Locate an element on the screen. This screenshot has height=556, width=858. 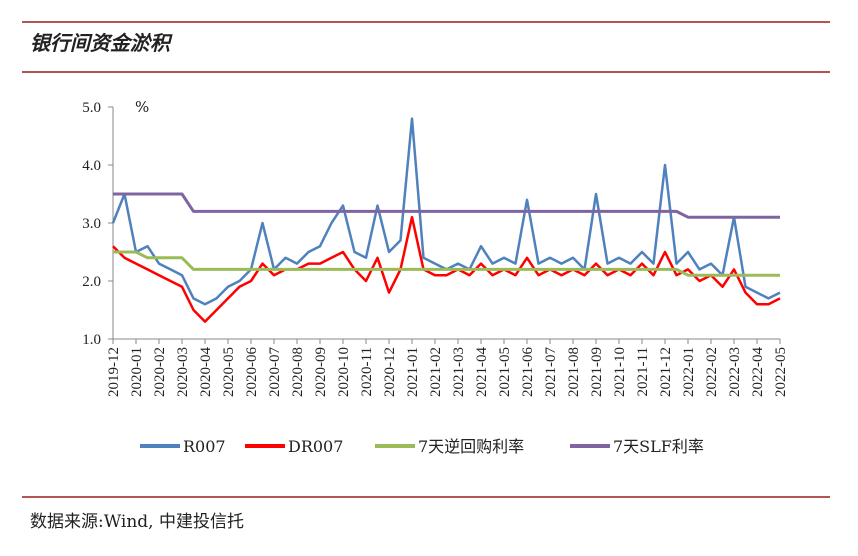
x-tick-label: 2020-07 is located at coordinates (275, 372).